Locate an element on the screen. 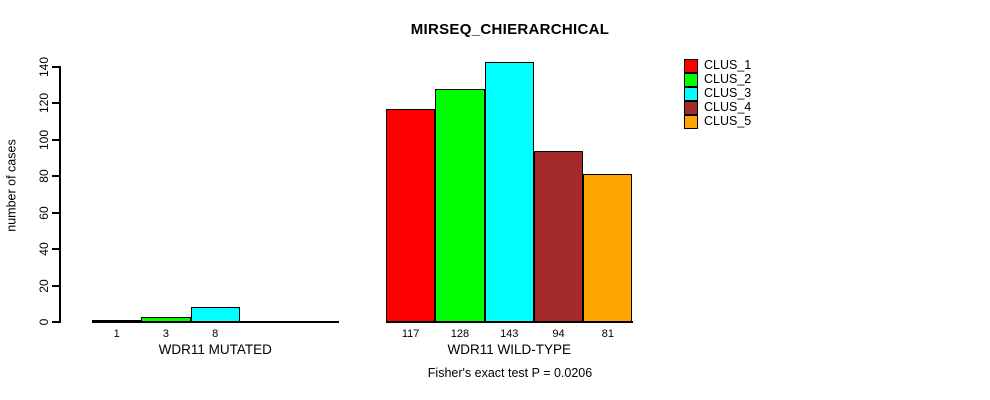 This screenshot has width=990, height=400. y-tick-label: 60 is located at coordinates (44, 213).